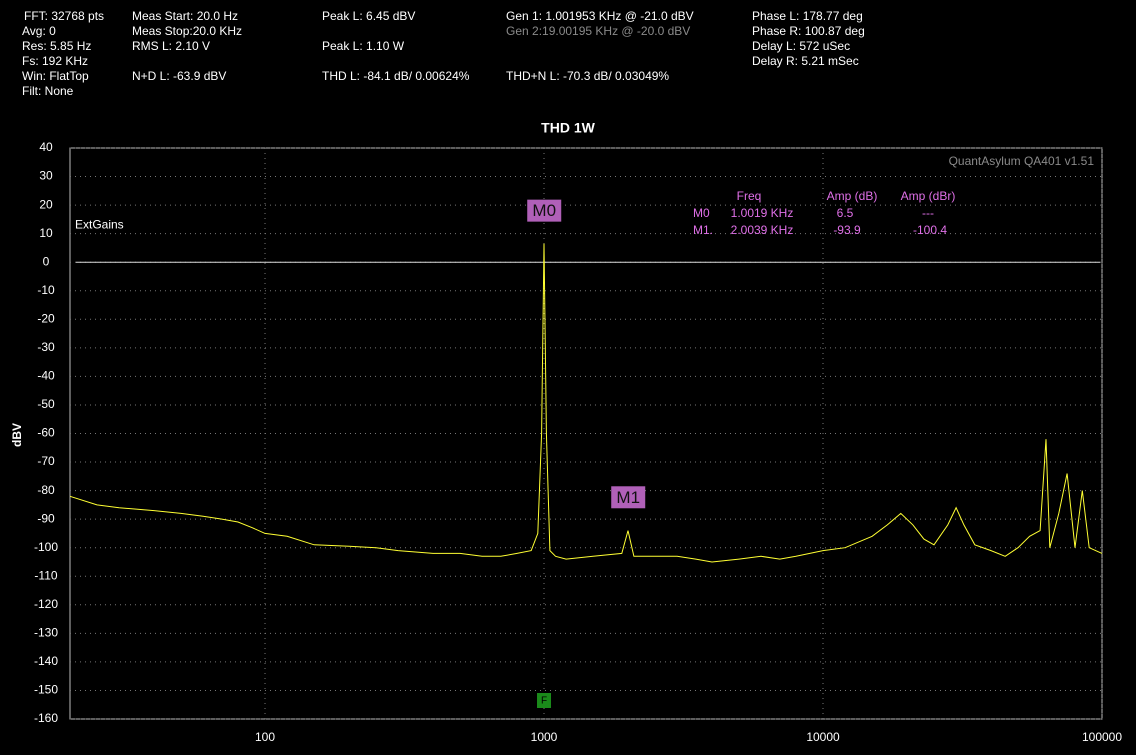 The width and height of the screenshot is (1136, 755). Describe the element at coordinates (64, 16) in the screenshot. I see `header-text: FFT: 32768 pts` at that location.